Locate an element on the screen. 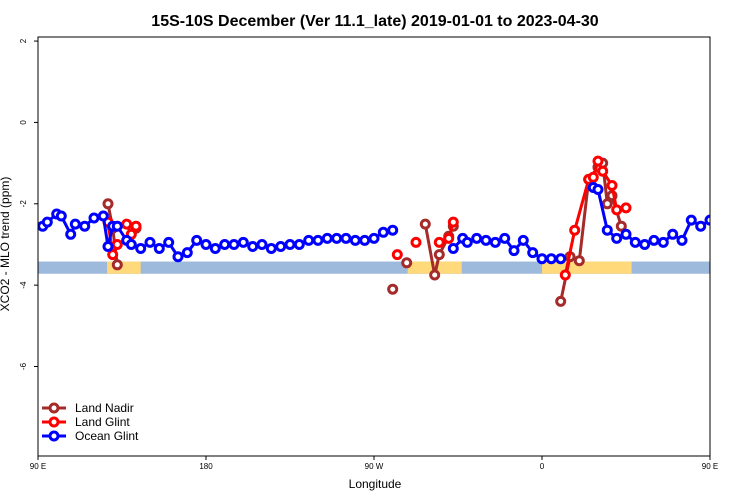 The height and width of the screenshot is (500, 750). y-axis-label: XCO2 - MLO trend (ppm) is located at coordinates (6, 244).